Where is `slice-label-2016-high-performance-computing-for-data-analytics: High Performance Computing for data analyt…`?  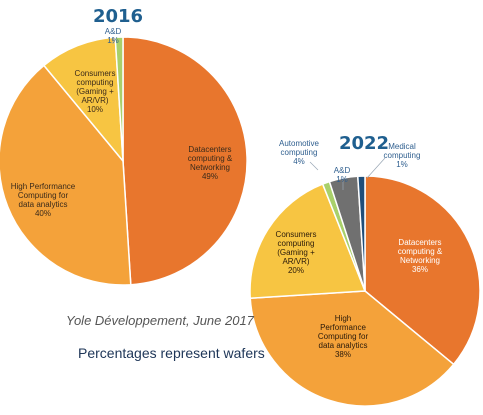
slice-label-2016-high-performance-computing-for-data-analytics: High Performance Computing for data analyt… is located at coordinates (43, 200).